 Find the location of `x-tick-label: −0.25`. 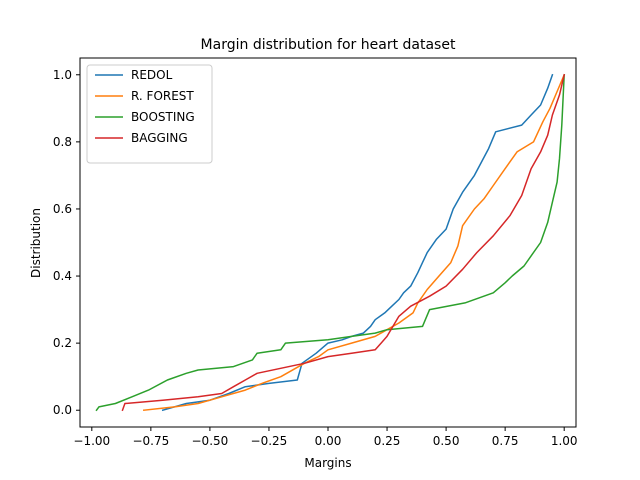

x-tick-label: −0.25 is located at coordinates (269, 441).